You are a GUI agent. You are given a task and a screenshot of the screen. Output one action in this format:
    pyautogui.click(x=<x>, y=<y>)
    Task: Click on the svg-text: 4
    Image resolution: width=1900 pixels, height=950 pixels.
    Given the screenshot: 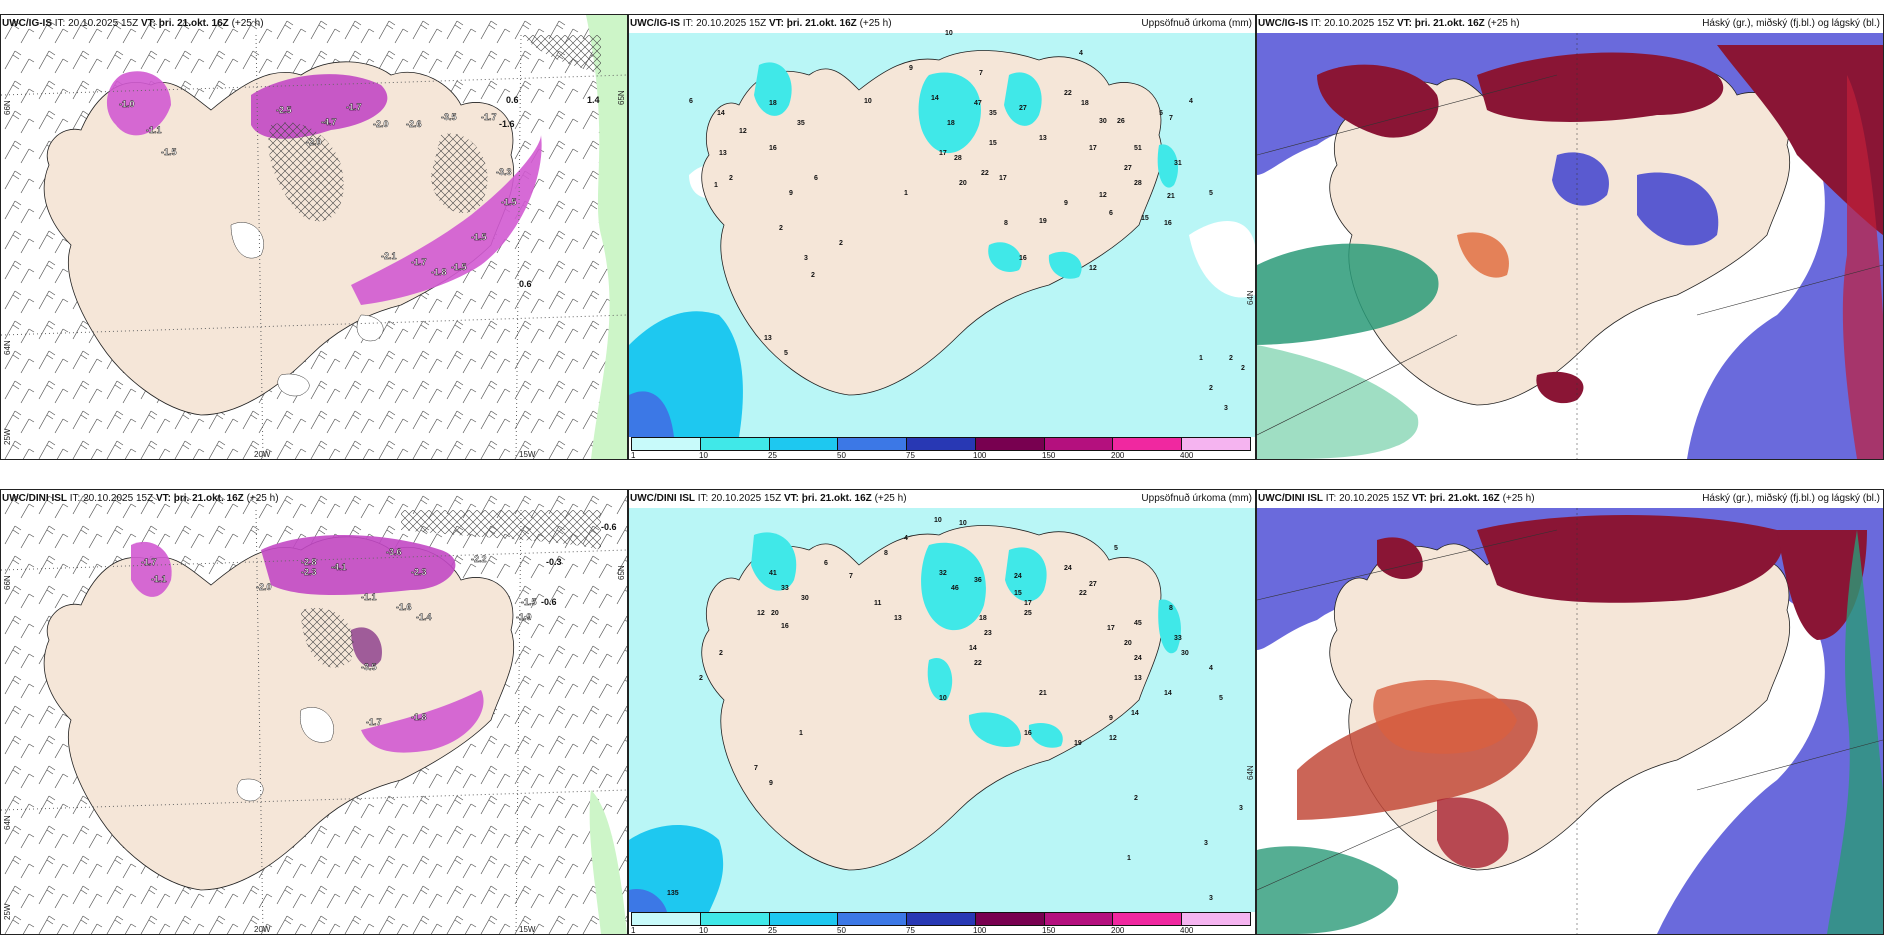 What is the action you would take?
    pyautogui.click(x=1191, y=101)
    